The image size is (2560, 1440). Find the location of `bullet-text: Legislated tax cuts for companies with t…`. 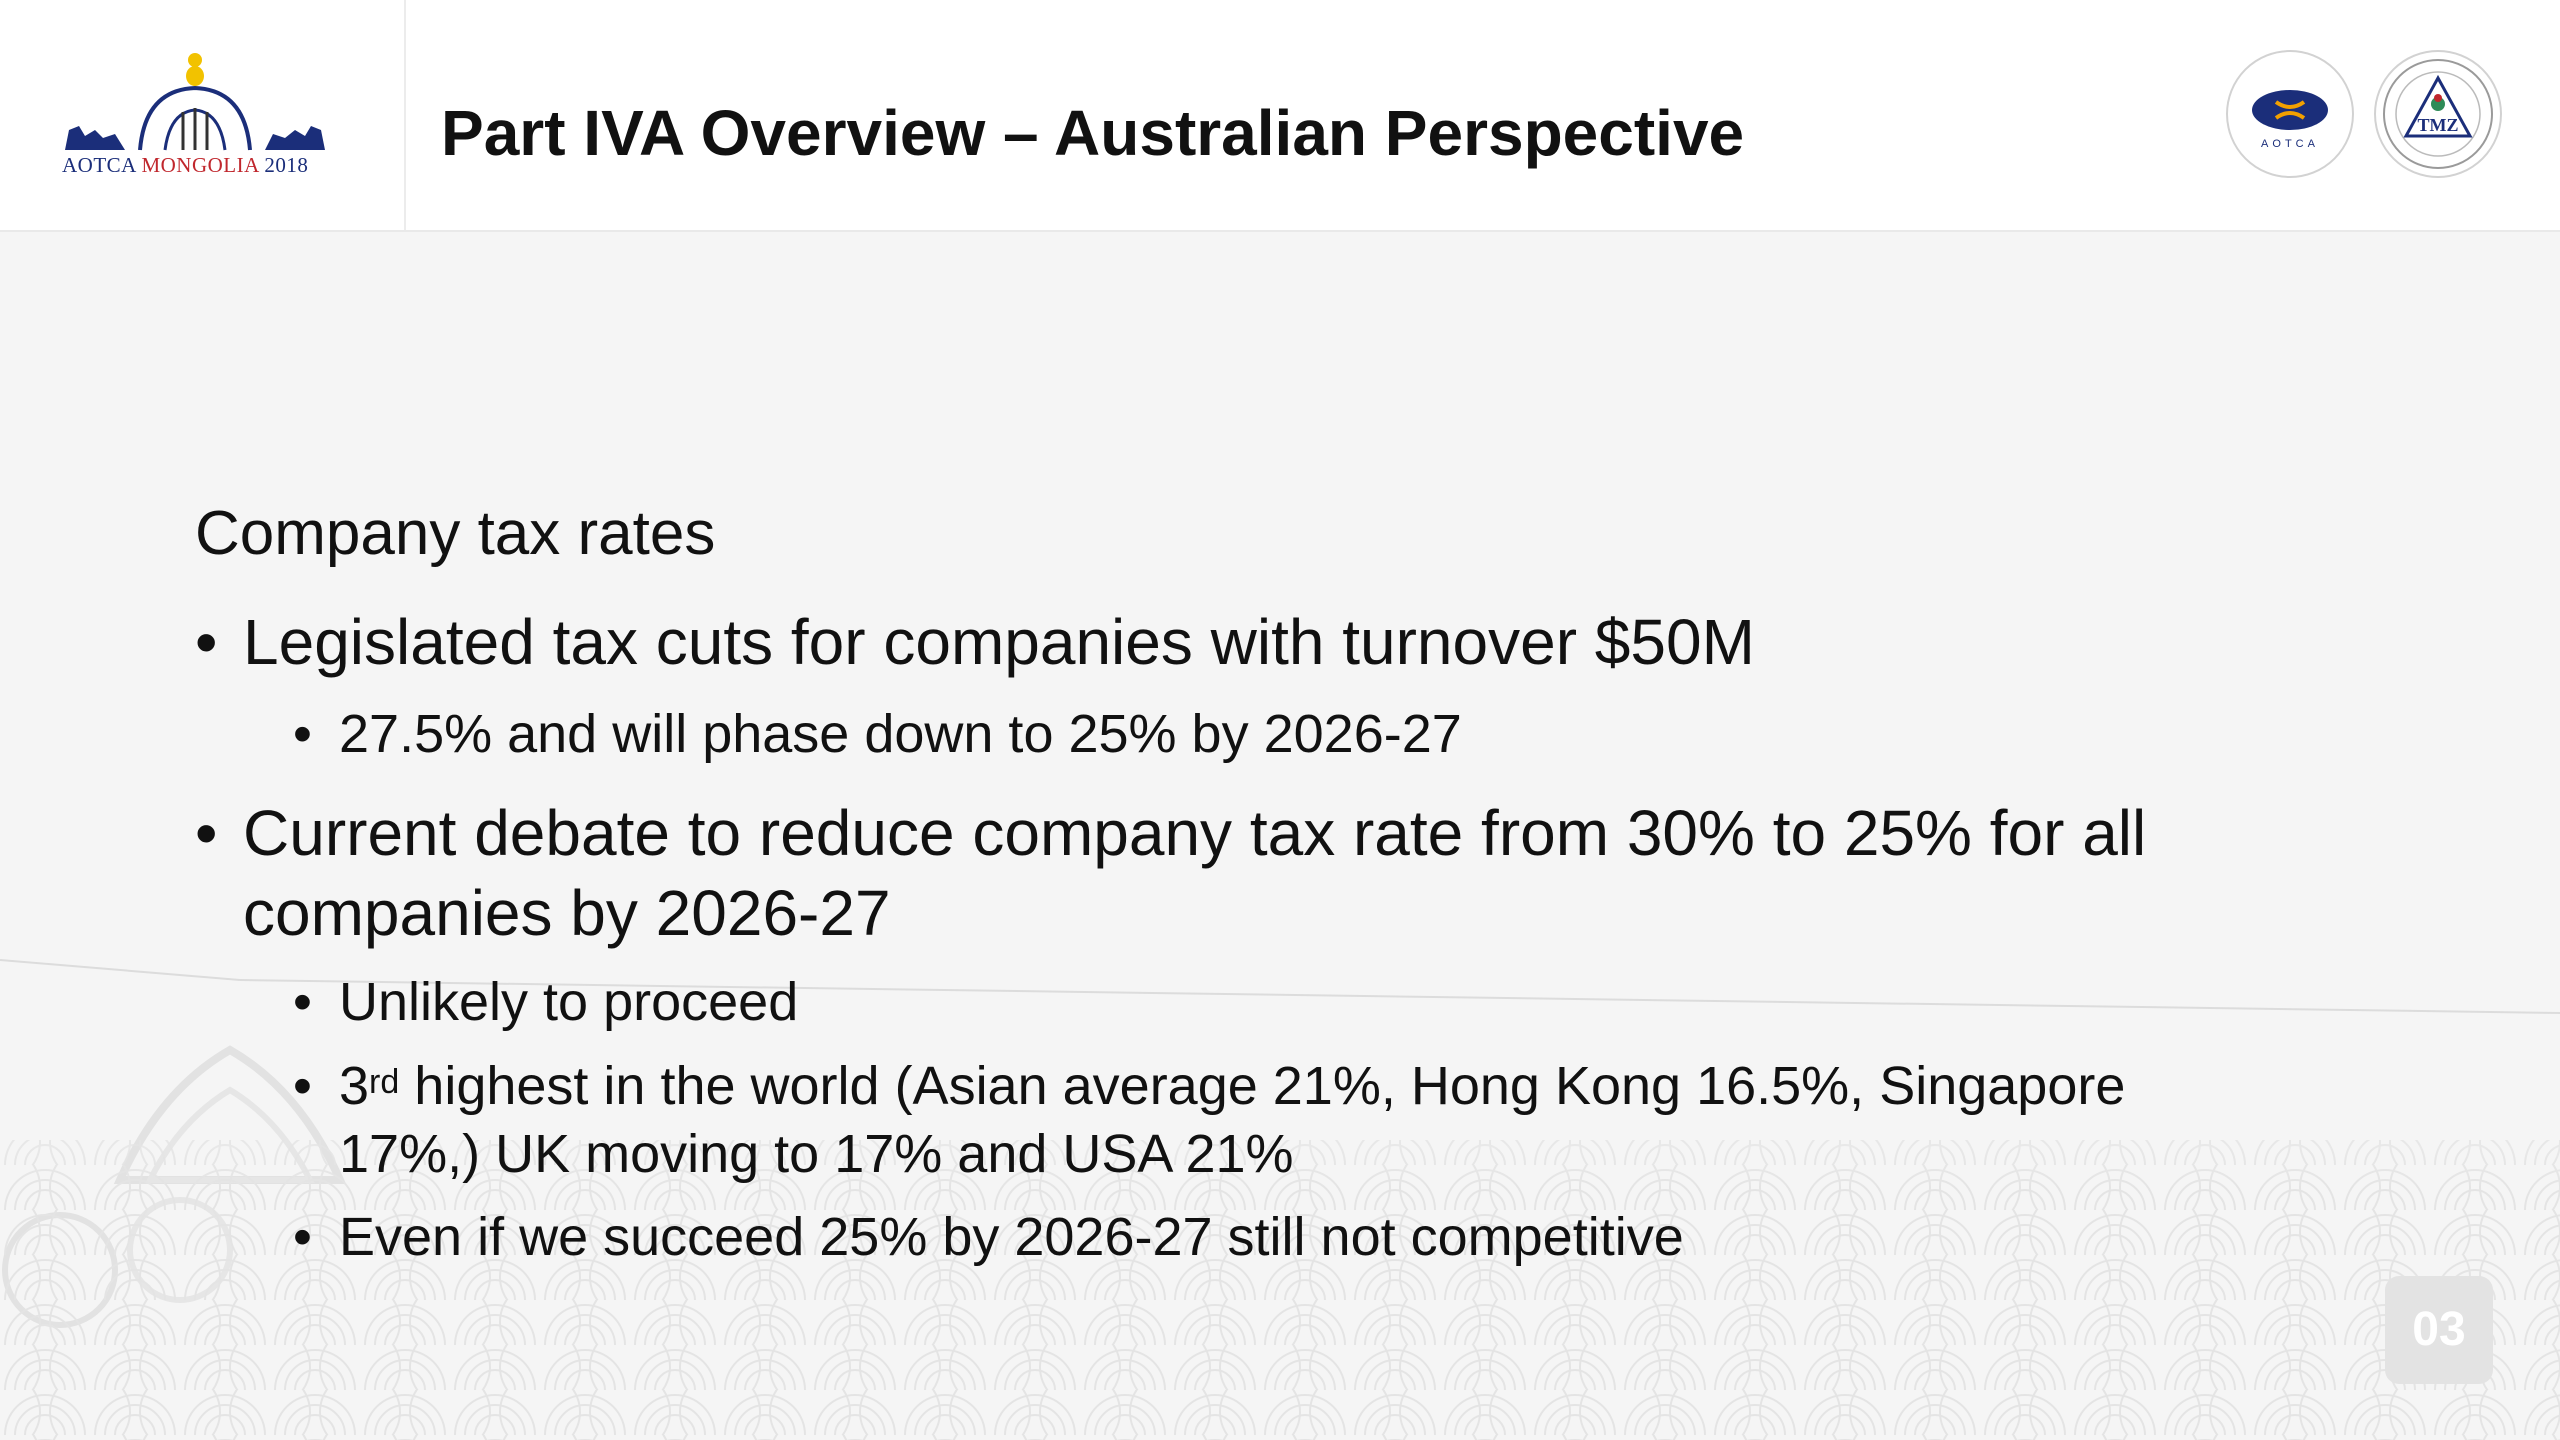

bullet-text: Legislated tax cuts for companies with t… is located at coordinates (999, 642).